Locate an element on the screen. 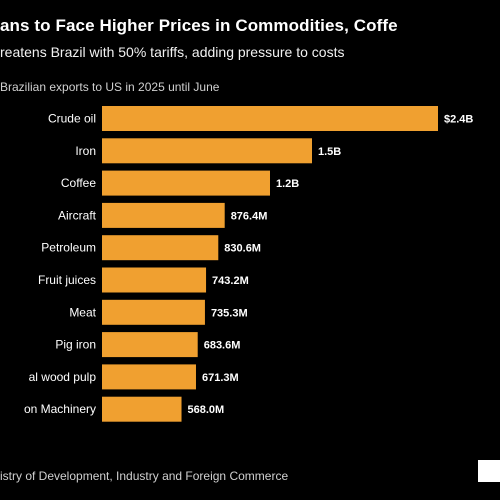 Image resolution: width=500 pixels, height=500 pixels. value-label: 1.5B is located at coordinates (329, 152).